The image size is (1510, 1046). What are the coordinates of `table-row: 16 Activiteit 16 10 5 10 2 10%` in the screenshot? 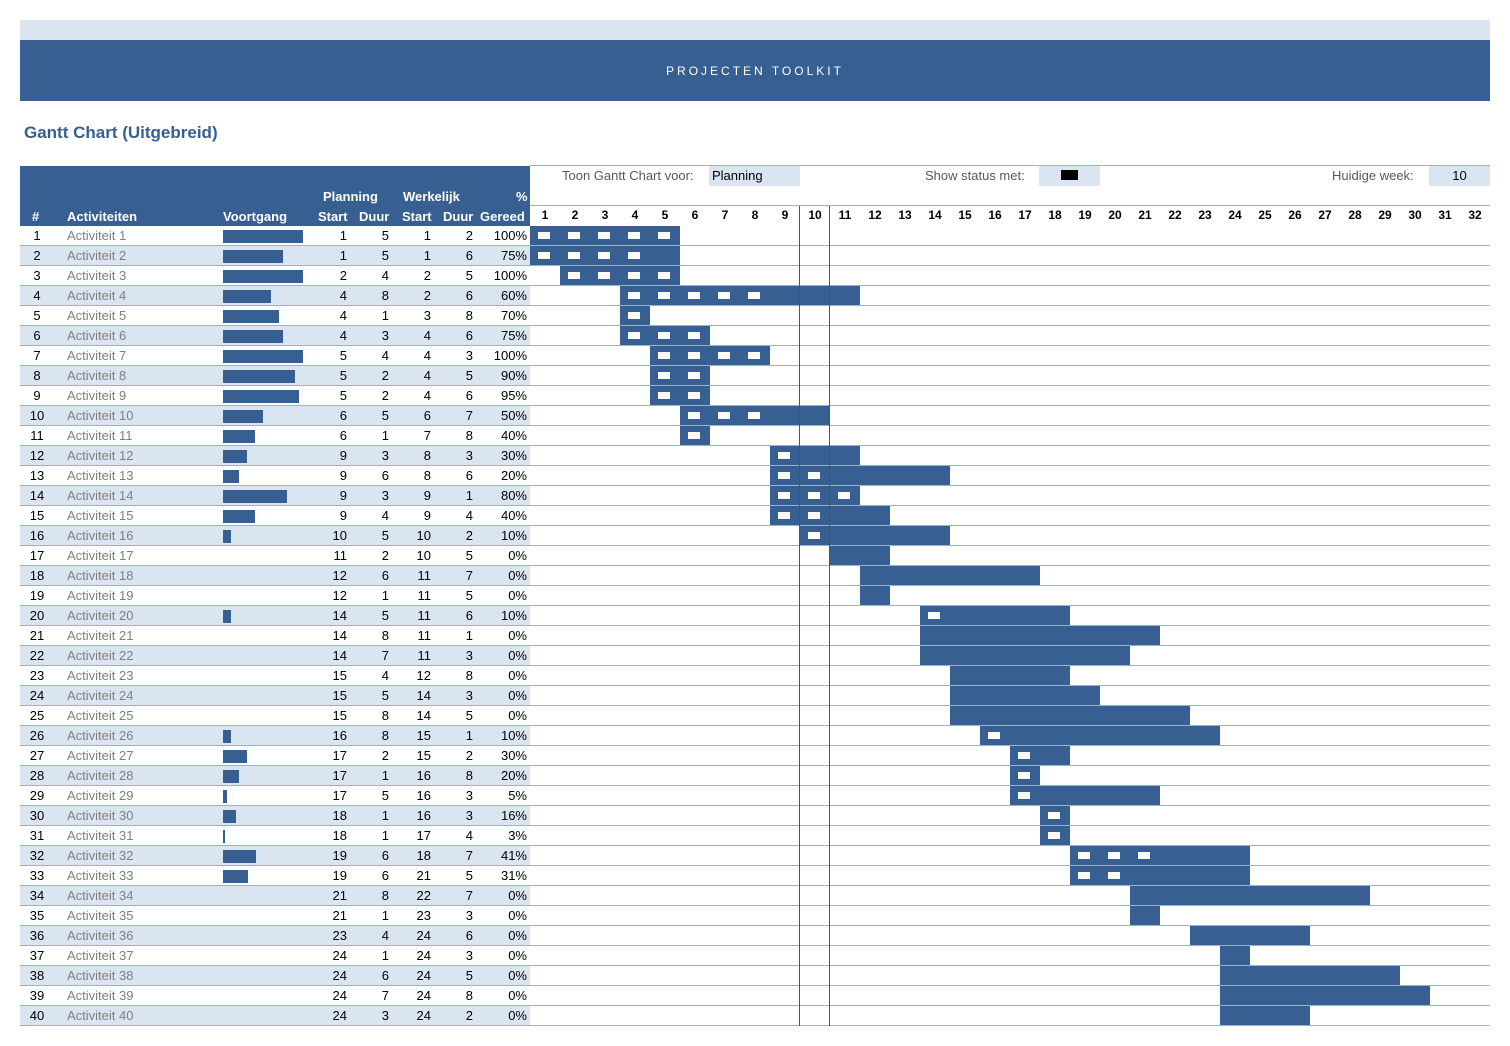 It's located at (755, 536).